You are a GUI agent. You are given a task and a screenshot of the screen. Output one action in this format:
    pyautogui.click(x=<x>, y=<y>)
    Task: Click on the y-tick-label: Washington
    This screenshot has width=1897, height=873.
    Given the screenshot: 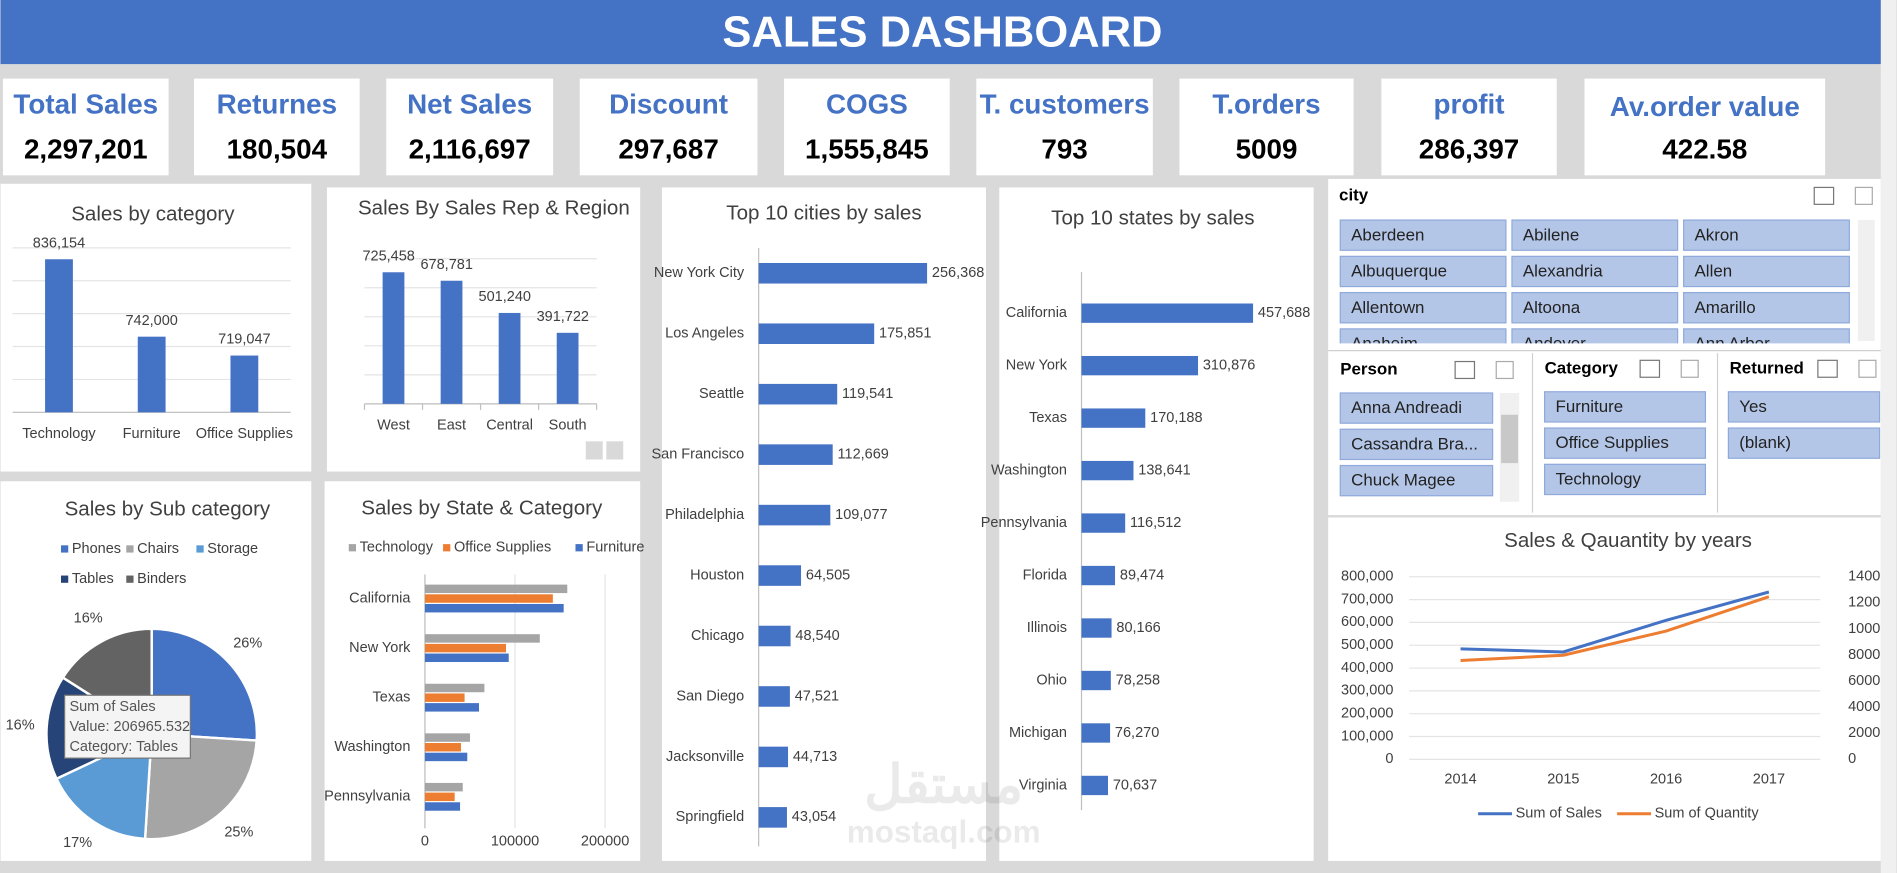 What is the action you would take?
    pyautogui.click(x=372, y=747)
    